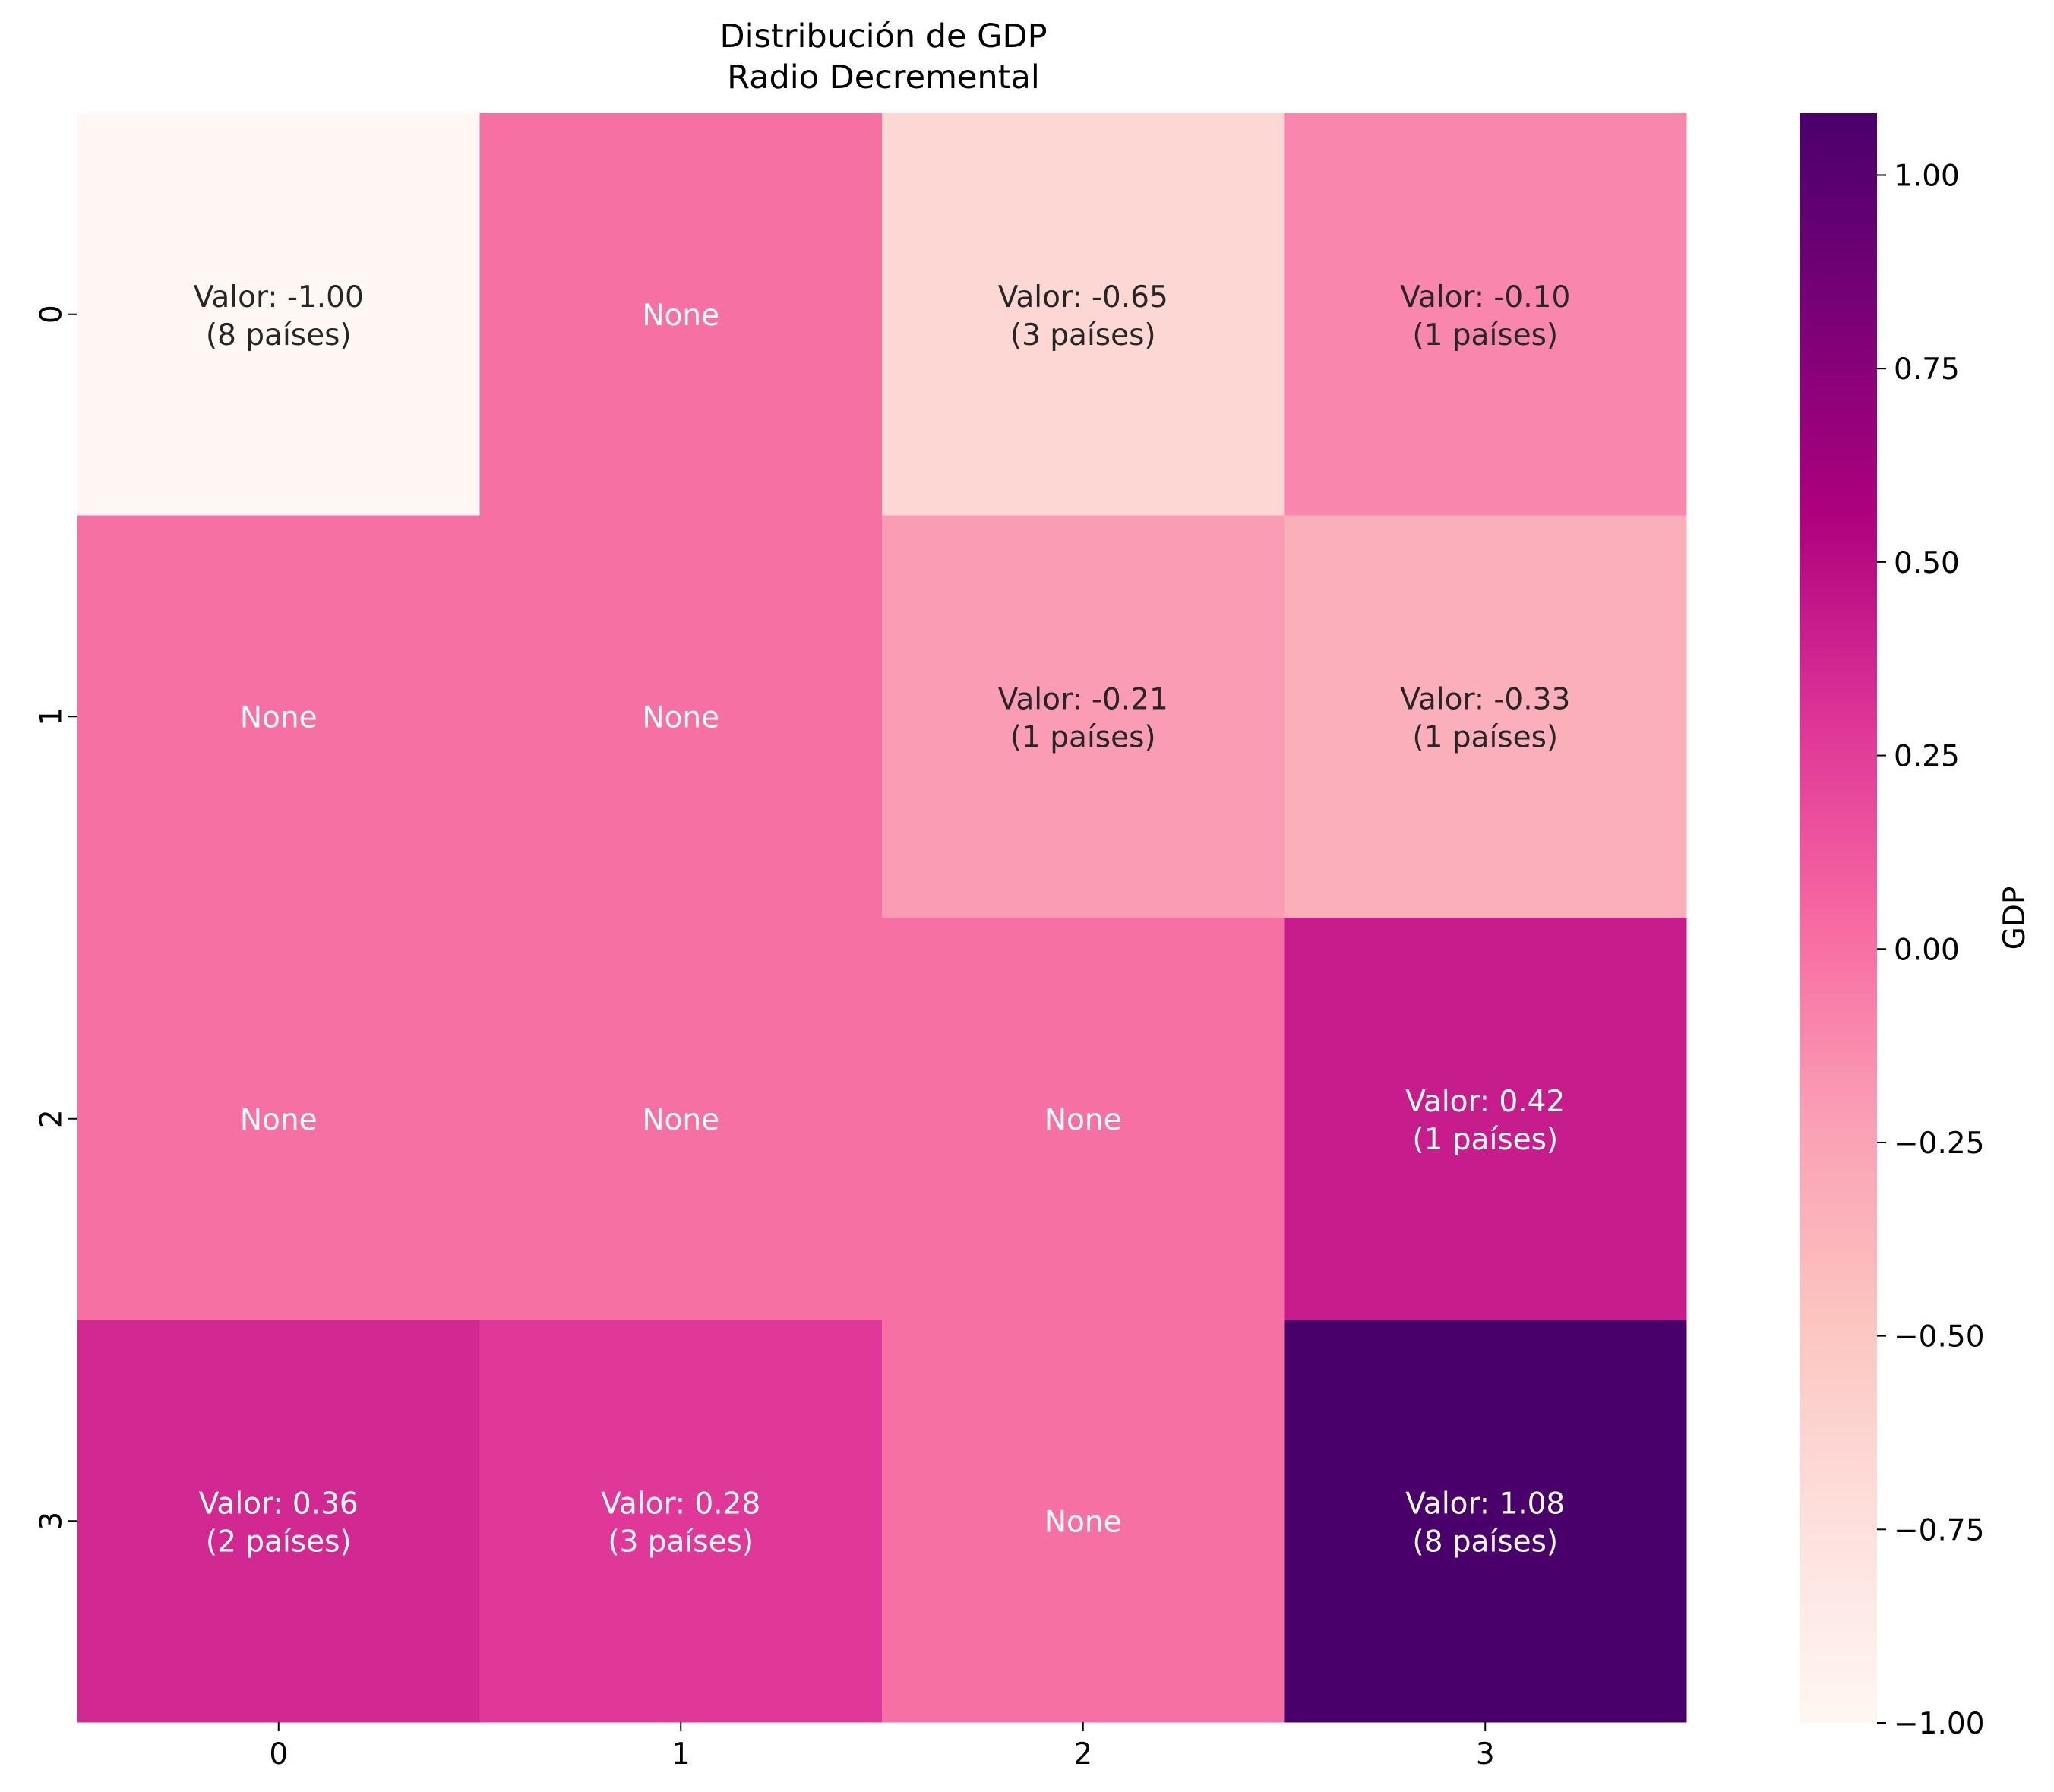  What do you see at coordinates (1485, 1102) in the screenshot?
I see `cell-label: Valor: 0.42` at bounding box center [1485, 1102].